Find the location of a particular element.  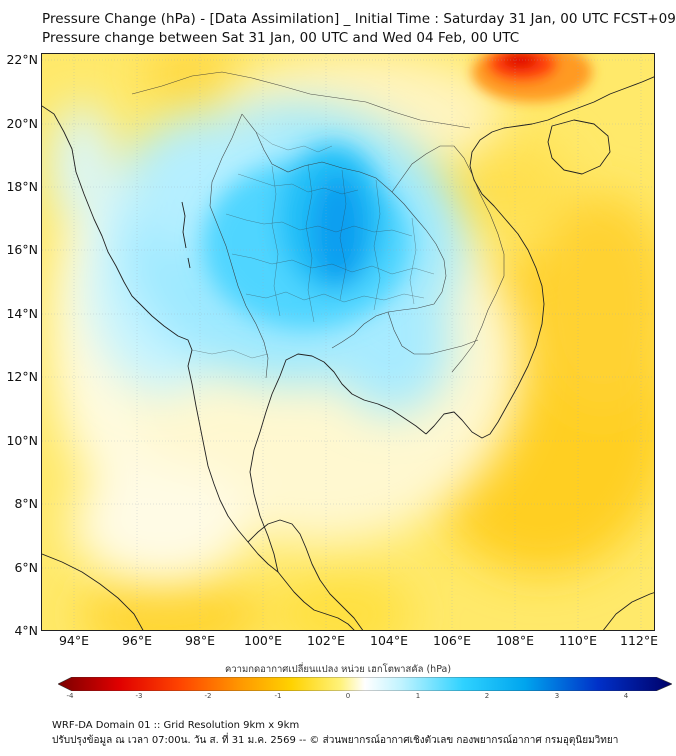

colorbar-tick: 0 is located at coordinates (348, 696).